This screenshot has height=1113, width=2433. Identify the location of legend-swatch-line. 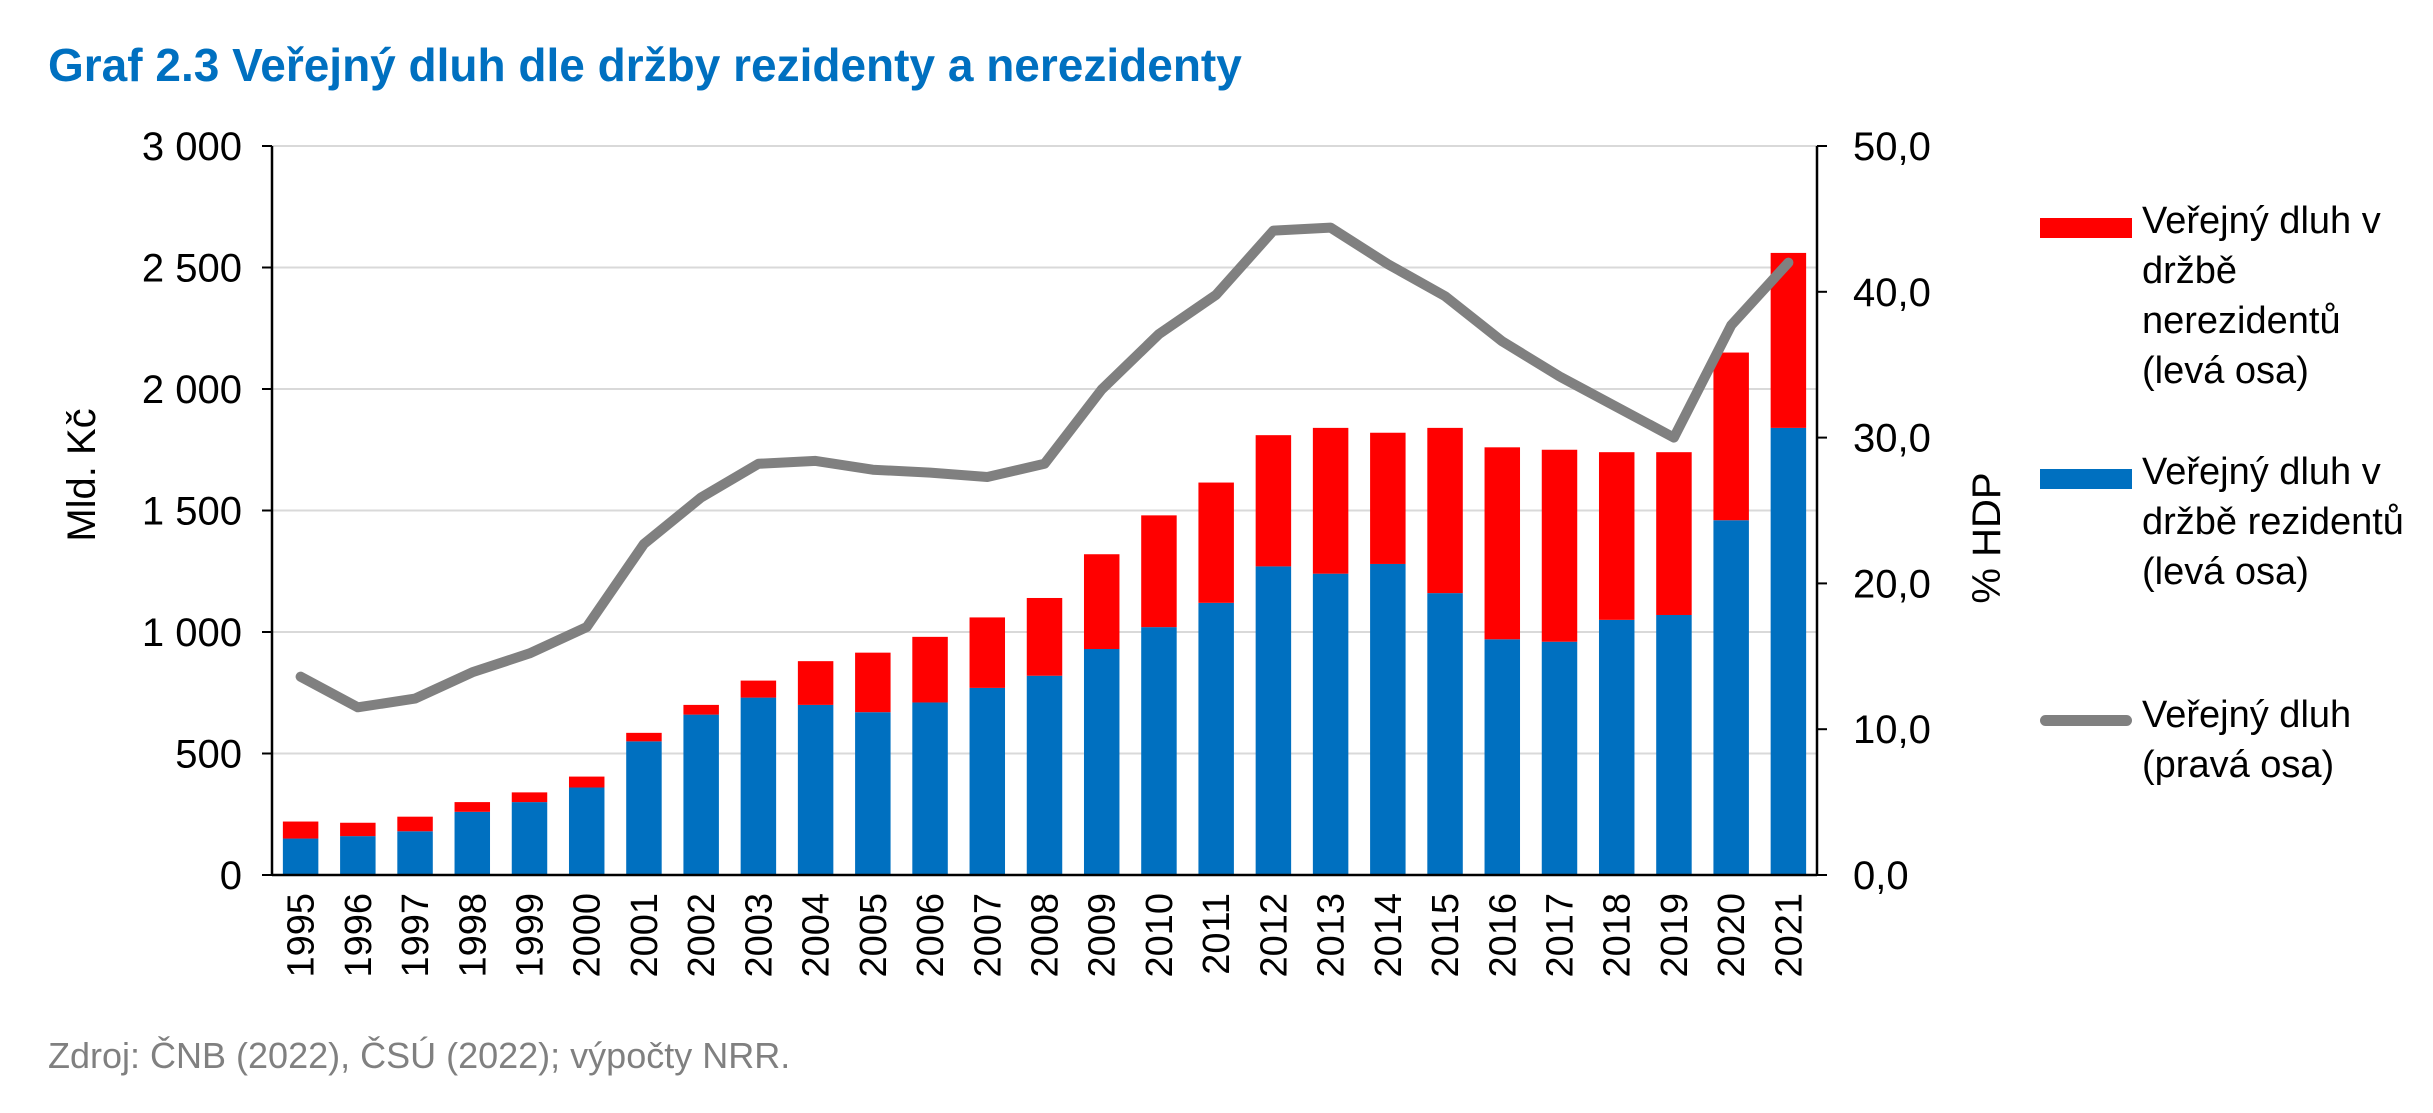
(2086, 720).